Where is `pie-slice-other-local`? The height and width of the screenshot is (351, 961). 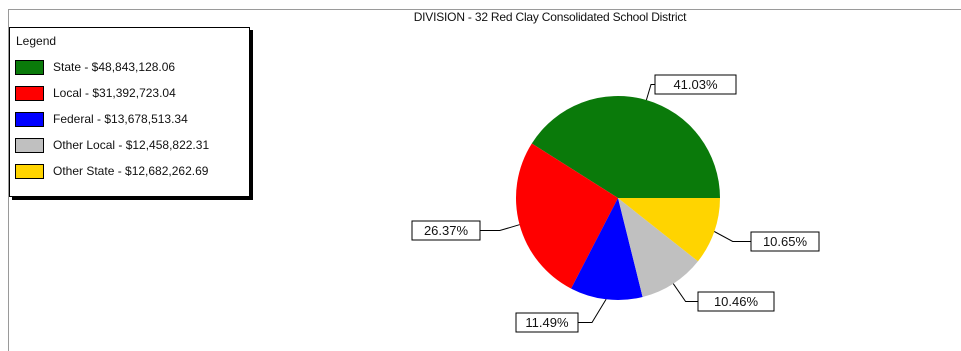 pie-slice-other-local is located at coordinates (658, 247).